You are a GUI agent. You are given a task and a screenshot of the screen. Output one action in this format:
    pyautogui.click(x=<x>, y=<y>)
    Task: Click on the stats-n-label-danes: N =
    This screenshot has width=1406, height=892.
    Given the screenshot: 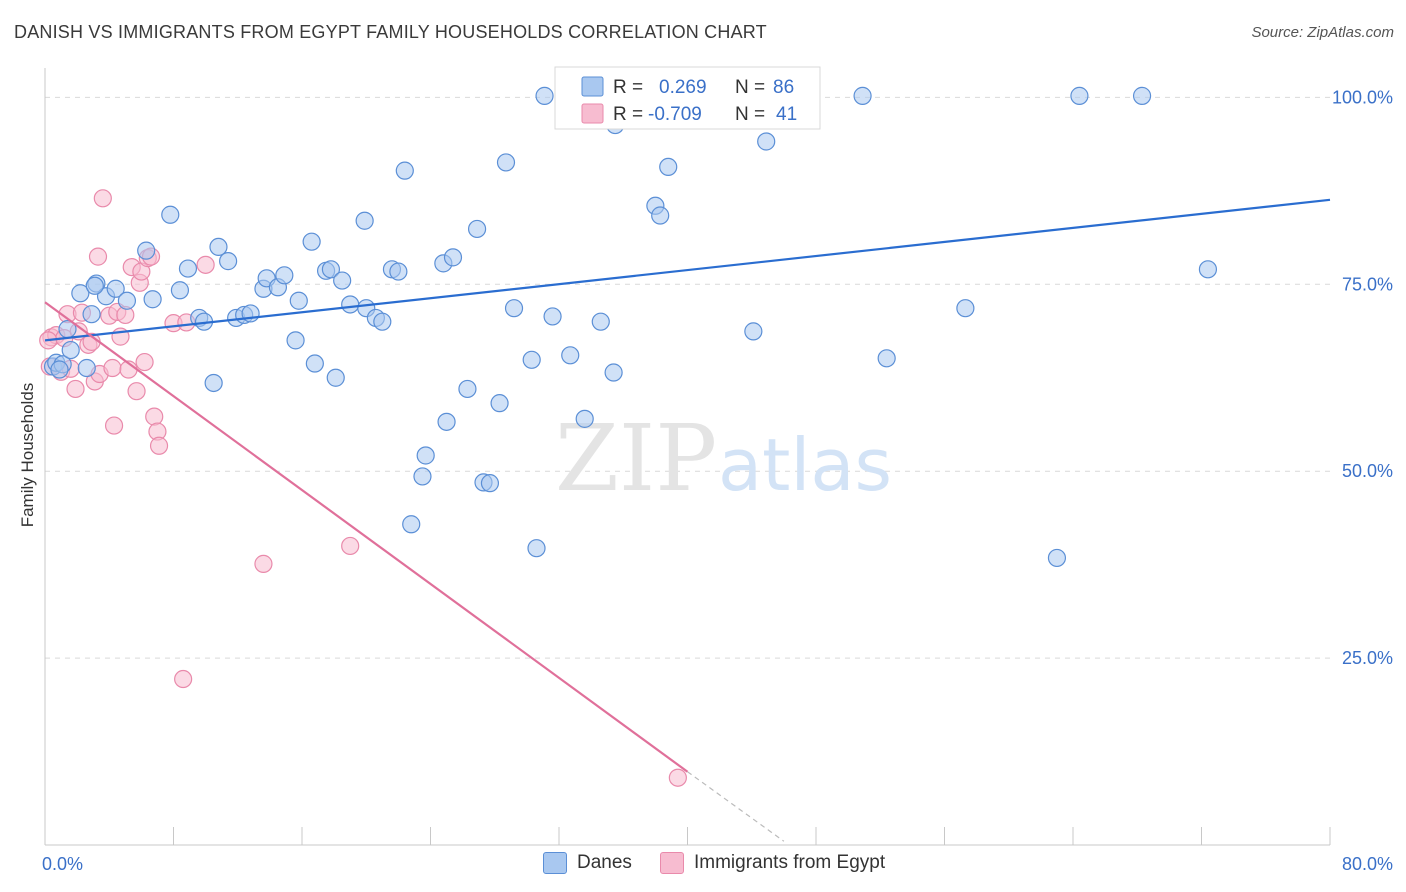 What is the action you would take?
    pyautogui.click(x=750, y=87)
    